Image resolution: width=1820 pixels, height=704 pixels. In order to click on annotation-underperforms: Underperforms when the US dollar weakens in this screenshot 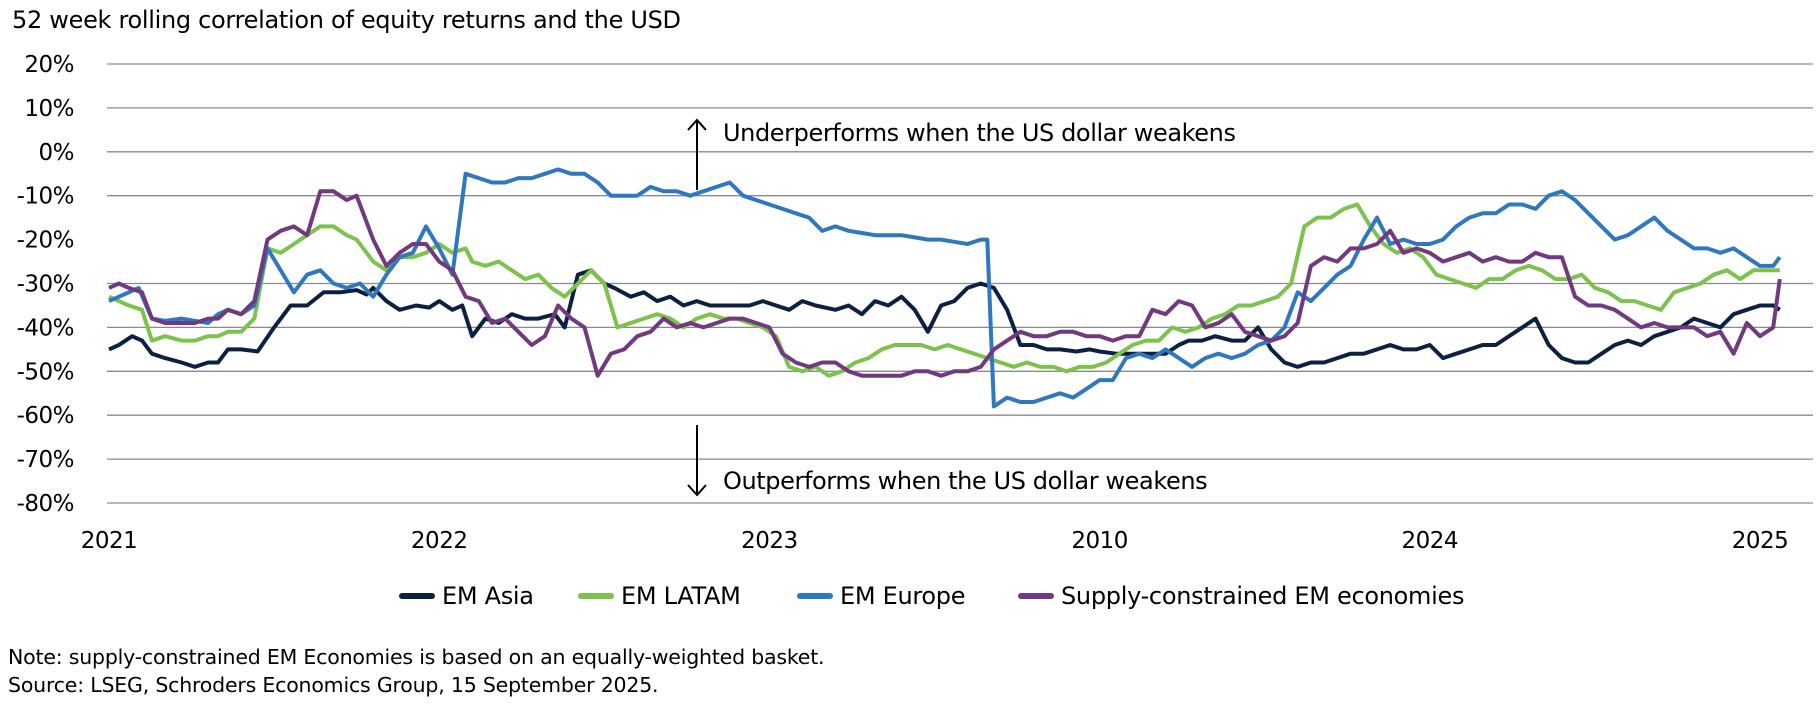, I will do `click(979, 133)`.